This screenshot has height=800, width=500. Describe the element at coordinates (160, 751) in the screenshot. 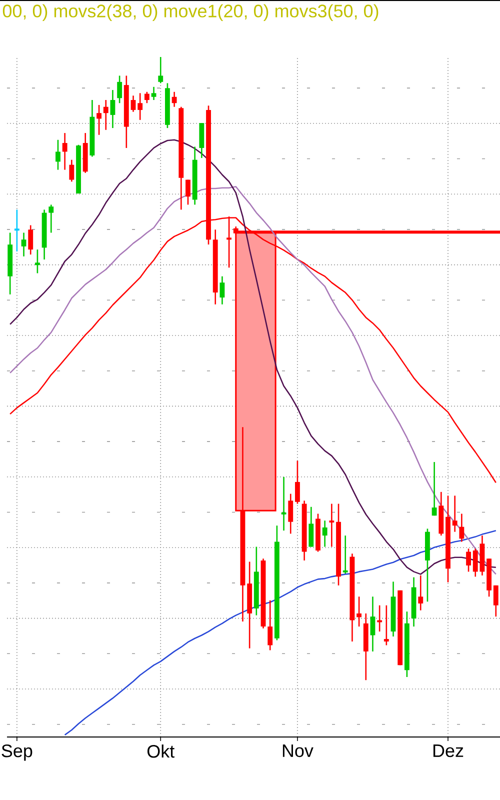

I see `x-tick-label: Okt` at that location.